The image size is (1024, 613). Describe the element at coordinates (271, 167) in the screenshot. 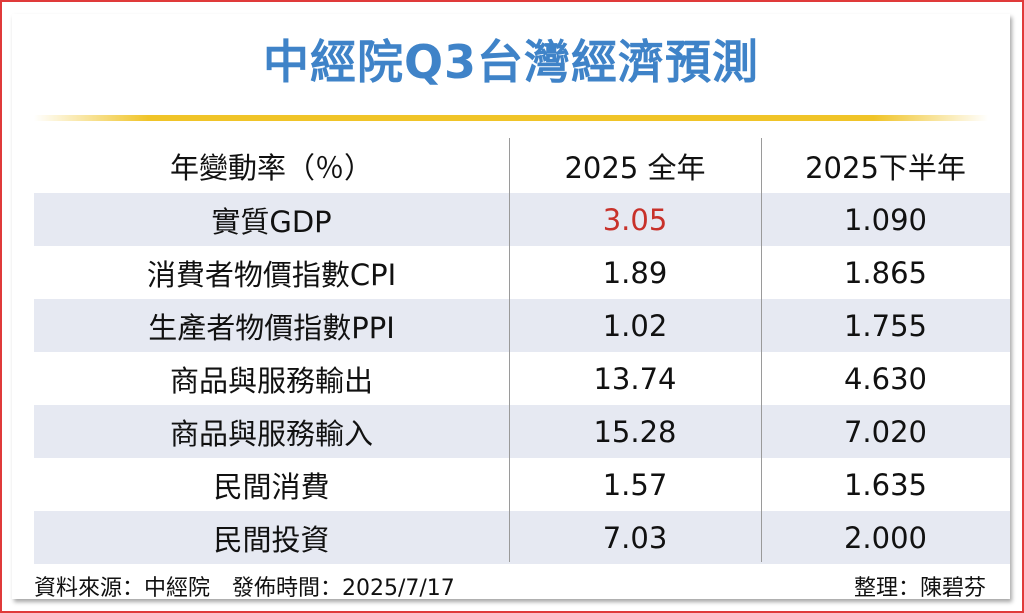

I see `header-metric: 年變動率（％）` at that location.